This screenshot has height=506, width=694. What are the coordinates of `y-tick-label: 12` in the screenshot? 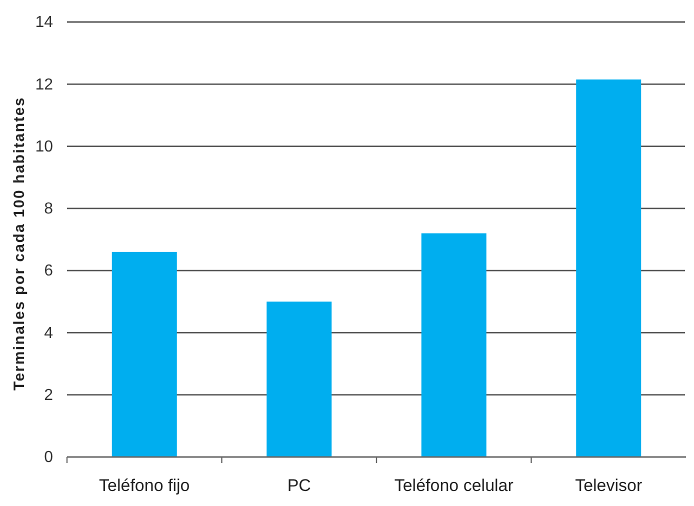 It's located at (44, 85).